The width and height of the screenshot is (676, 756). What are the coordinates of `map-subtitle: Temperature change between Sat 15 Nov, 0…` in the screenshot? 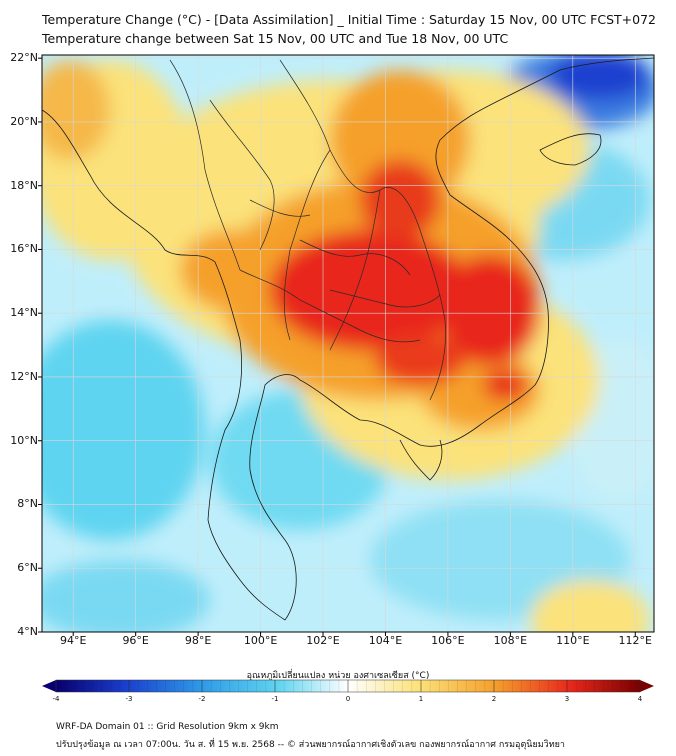 It's located at (275, 38).